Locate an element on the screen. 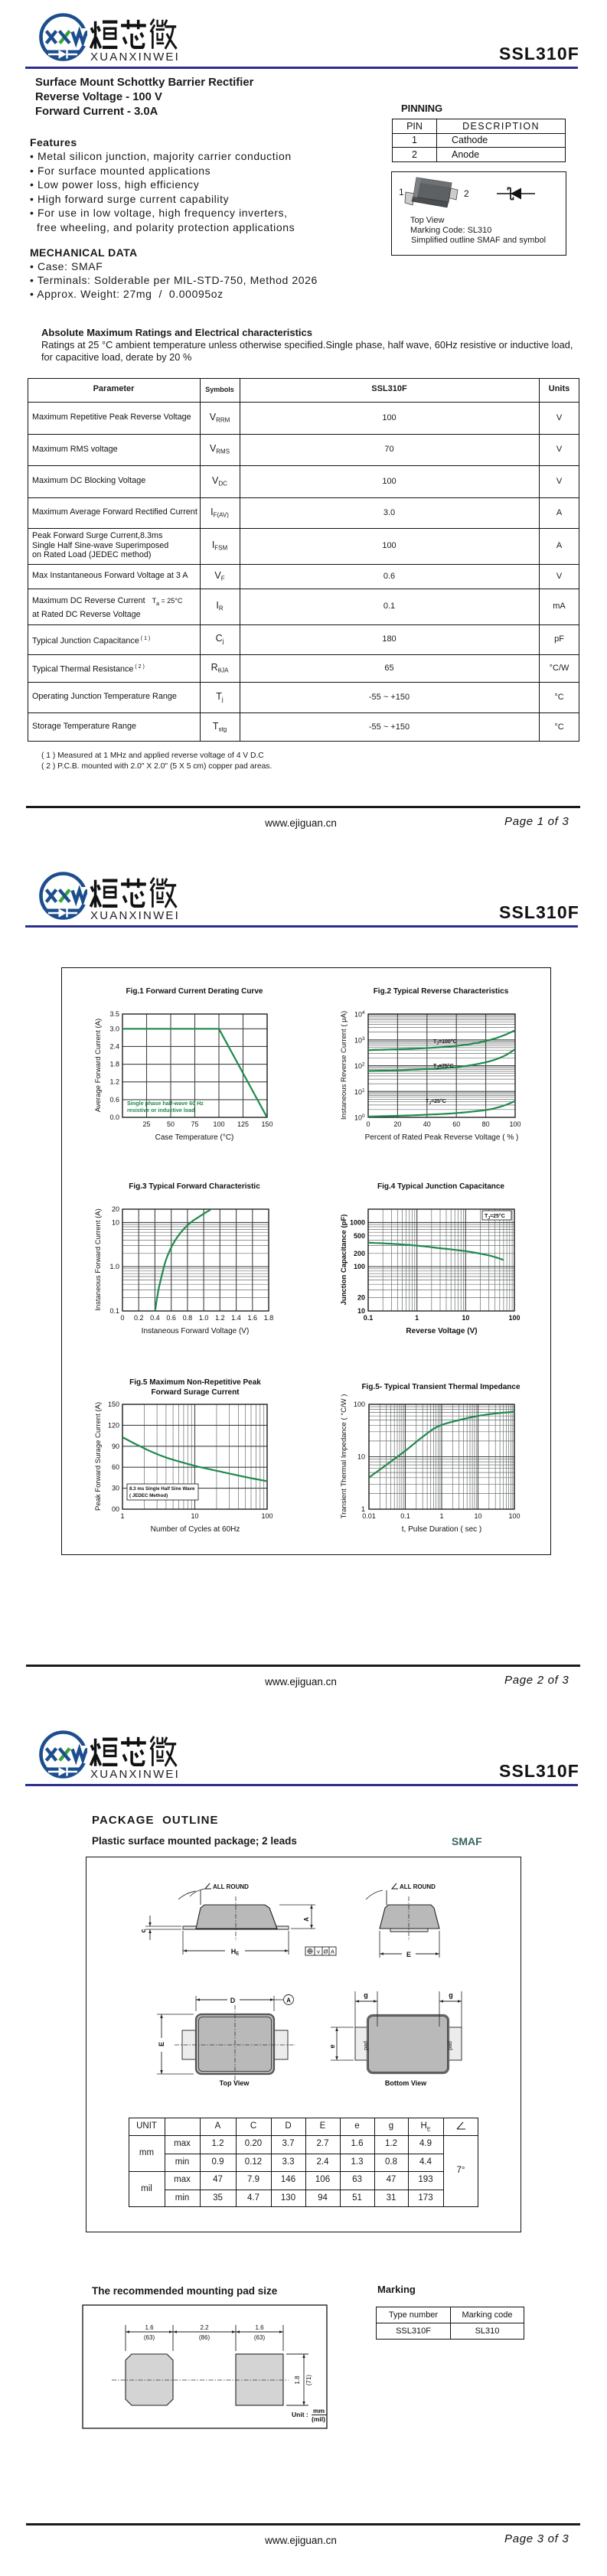 The height and width of the screenshot is (2576, 607). svg-text: 4 is located at coordinates (364, 1013).